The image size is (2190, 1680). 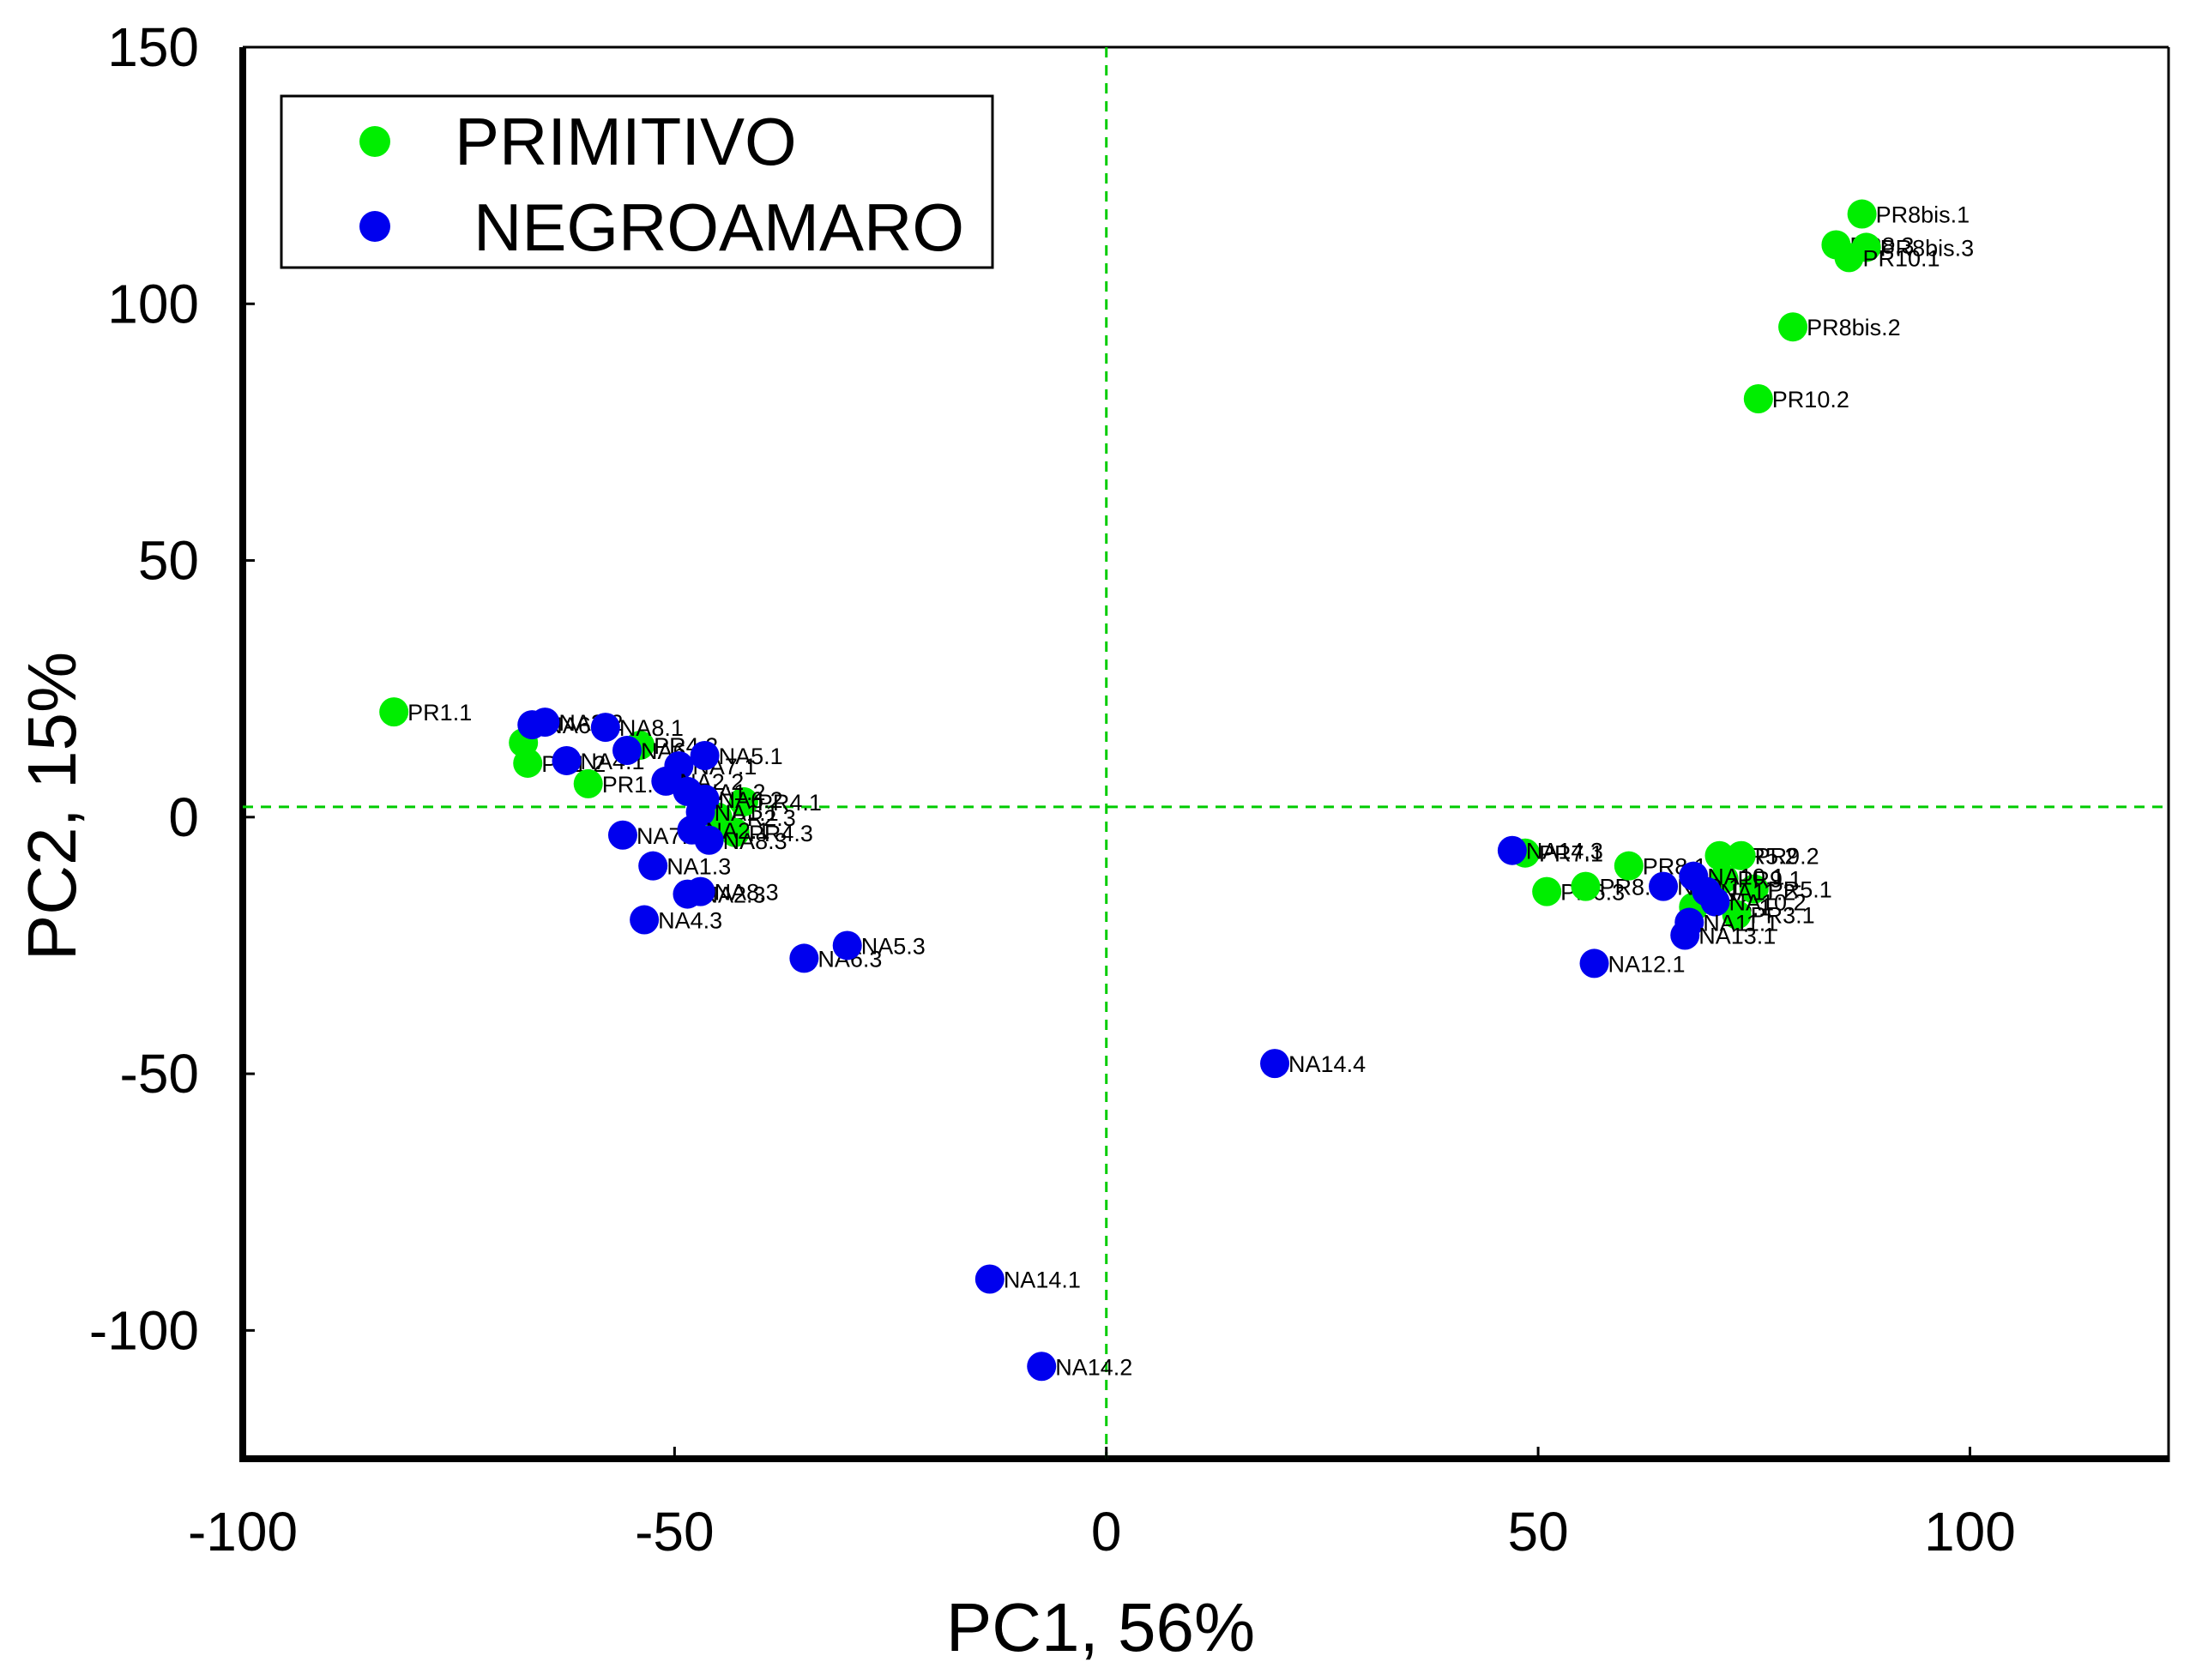 I want to click on x-tick-label: -50, so click(x=675, y=1532).